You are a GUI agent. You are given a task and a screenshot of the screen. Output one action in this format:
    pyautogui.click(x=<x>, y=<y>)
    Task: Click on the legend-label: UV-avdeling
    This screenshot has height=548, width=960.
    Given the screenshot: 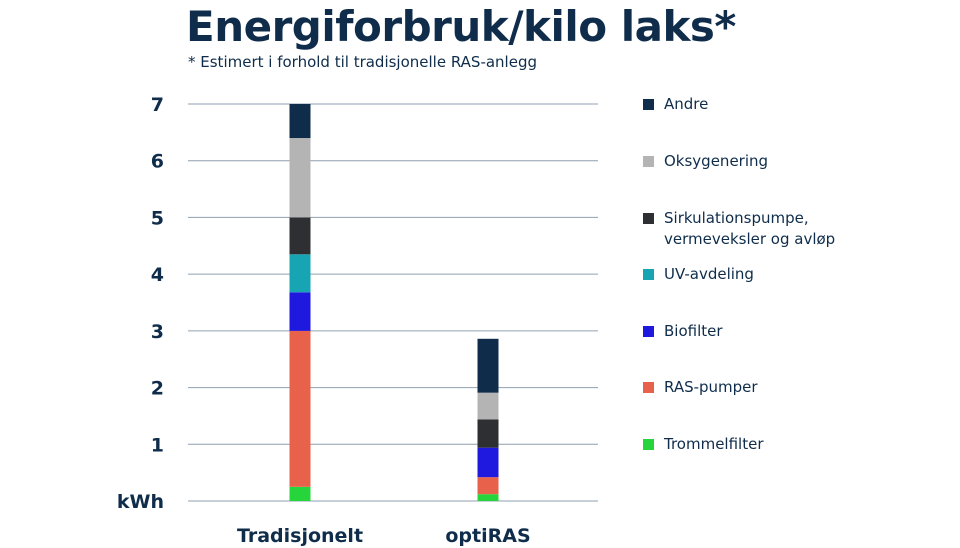 What is the action you would take?
    pyautogui.click(x=709, y=274)
    